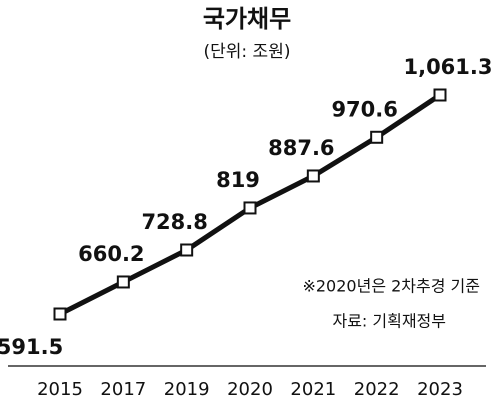 The image size is (494, 406). Describe the element at coordinates (238, 180) in the screenshot. I see `value-label: 819` at that location.